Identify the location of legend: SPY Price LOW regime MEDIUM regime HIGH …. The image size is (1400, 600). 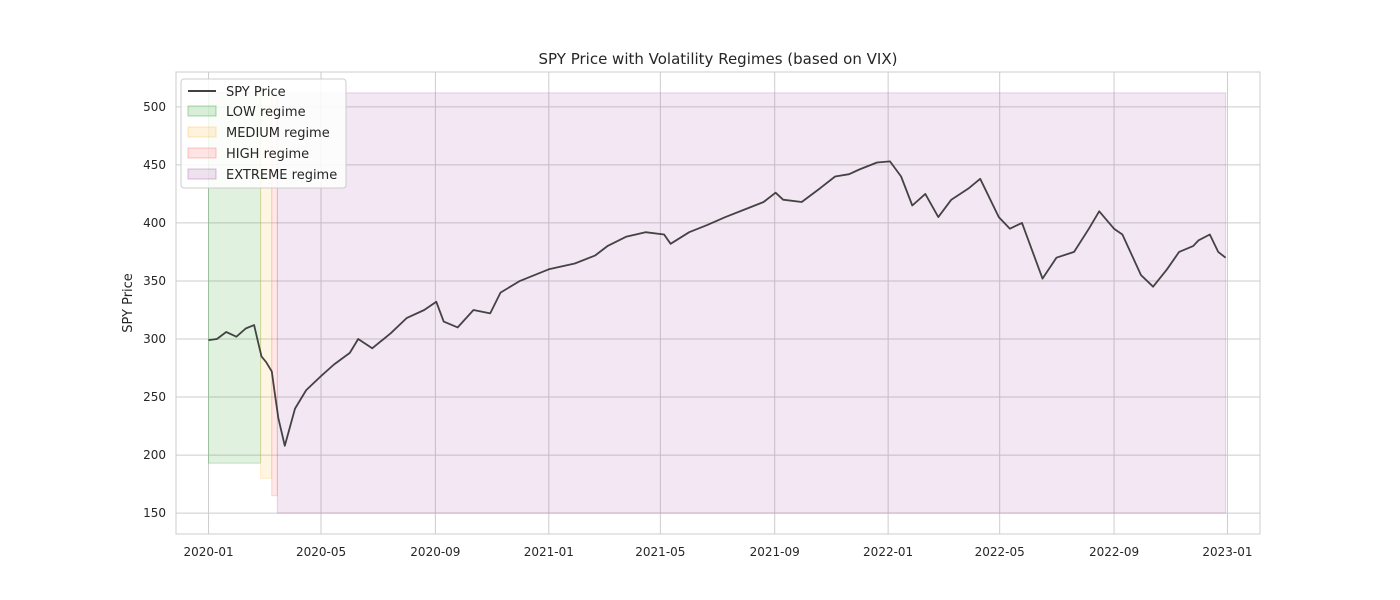
(263, 133).